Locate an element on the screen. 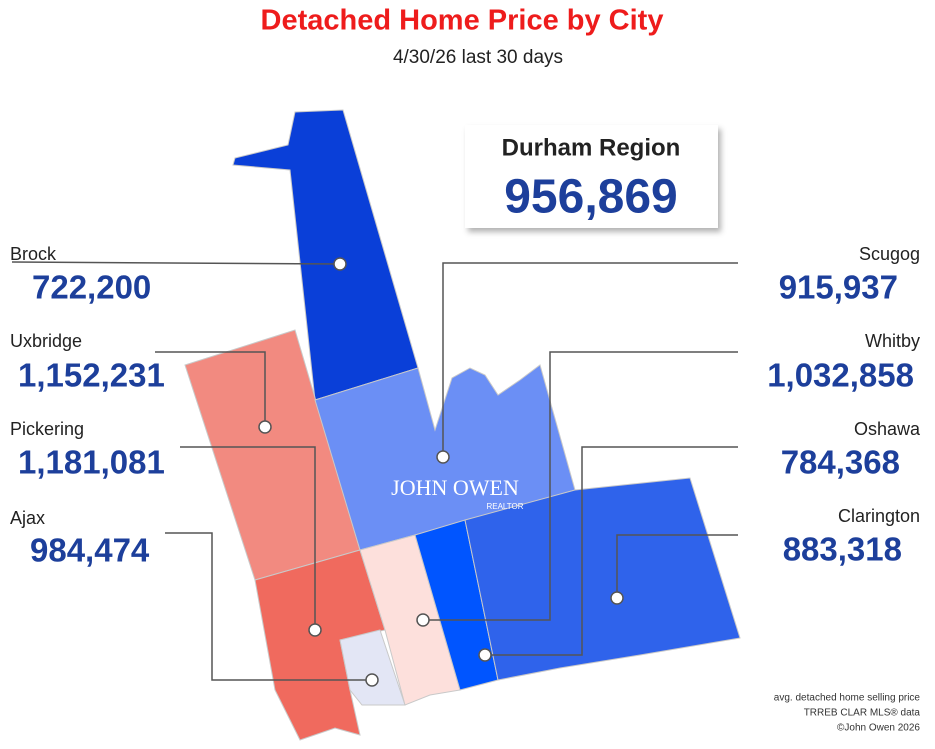  city-name: Clarington is located at coordinates (879, 516).